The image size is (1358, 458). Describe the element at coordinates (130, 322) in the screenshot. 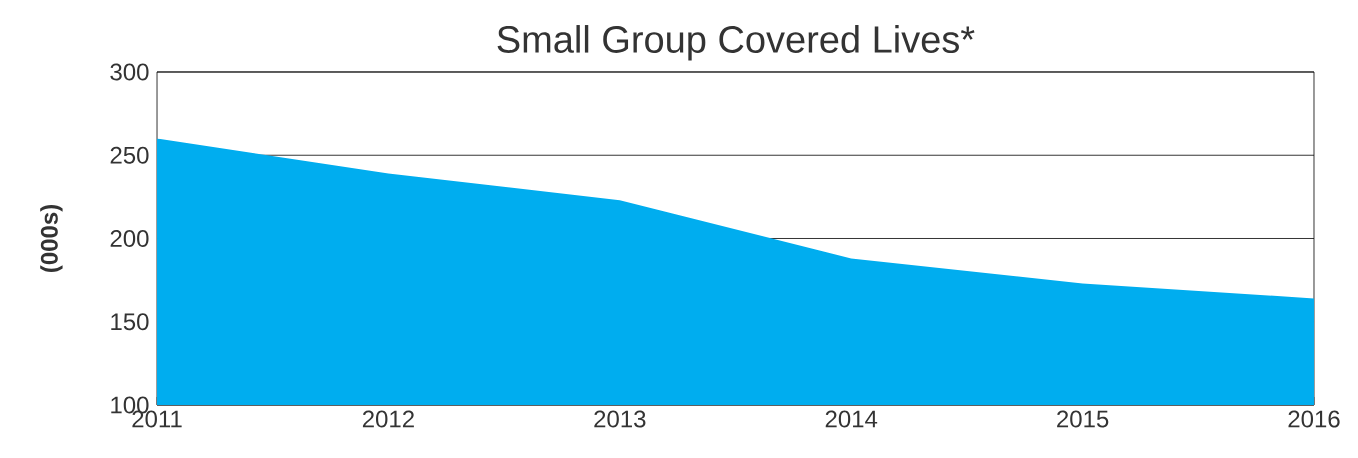

I see `y-tick-label: 150` at that location.